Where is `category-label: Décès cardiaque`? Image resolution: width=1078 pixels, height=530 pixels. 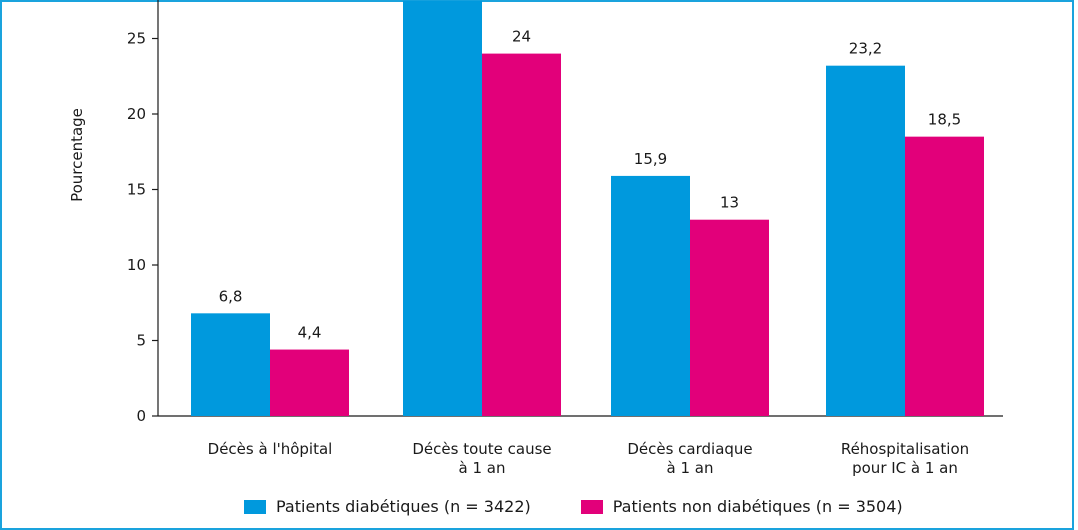 category-label: Décès cardiaque is located at coordinates (689, 449).